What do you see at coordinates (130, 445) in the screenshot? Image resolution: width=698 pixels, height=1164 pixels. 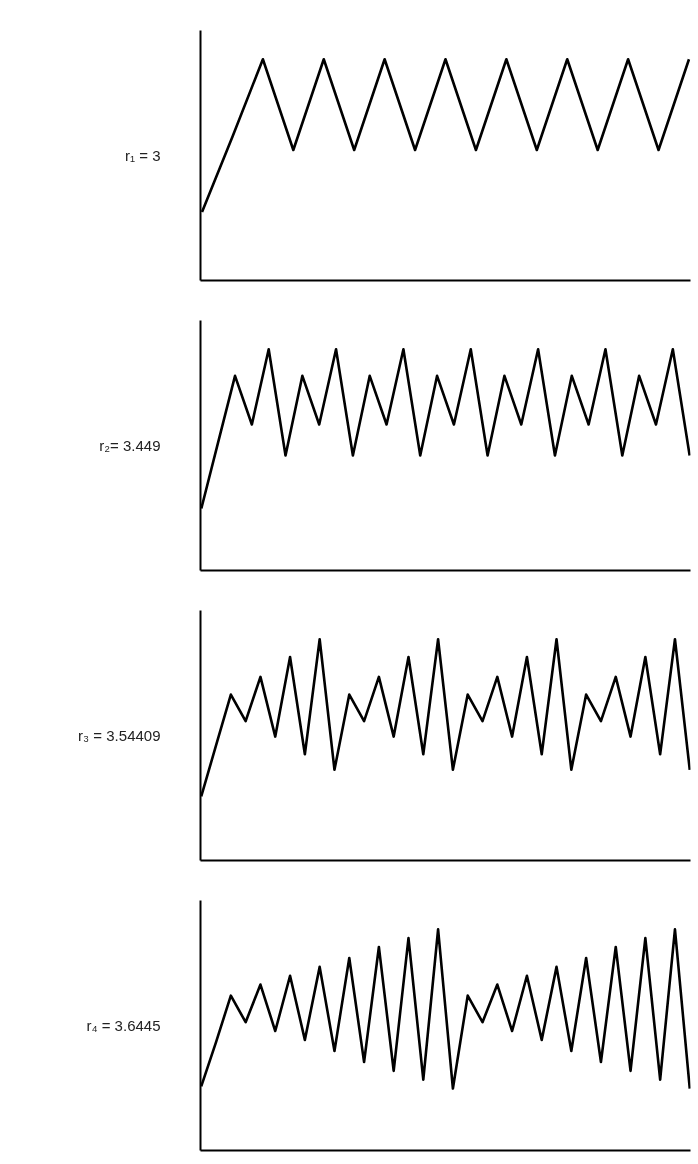 I see `y-axis-title: r₂= 3.449` at bounding box center [130, 445].